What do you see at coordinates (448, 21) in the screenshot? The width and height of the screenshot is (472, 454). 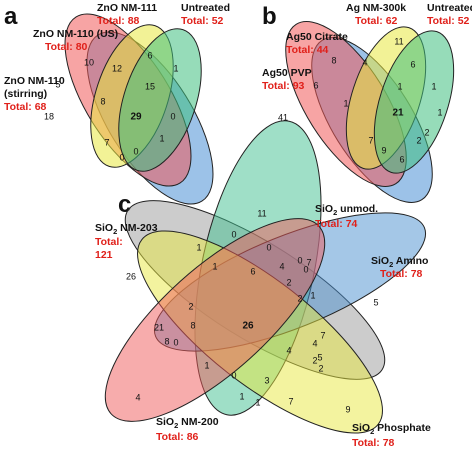 I see `set-b4-total: Total: 52` at bounding box center [448, 21].